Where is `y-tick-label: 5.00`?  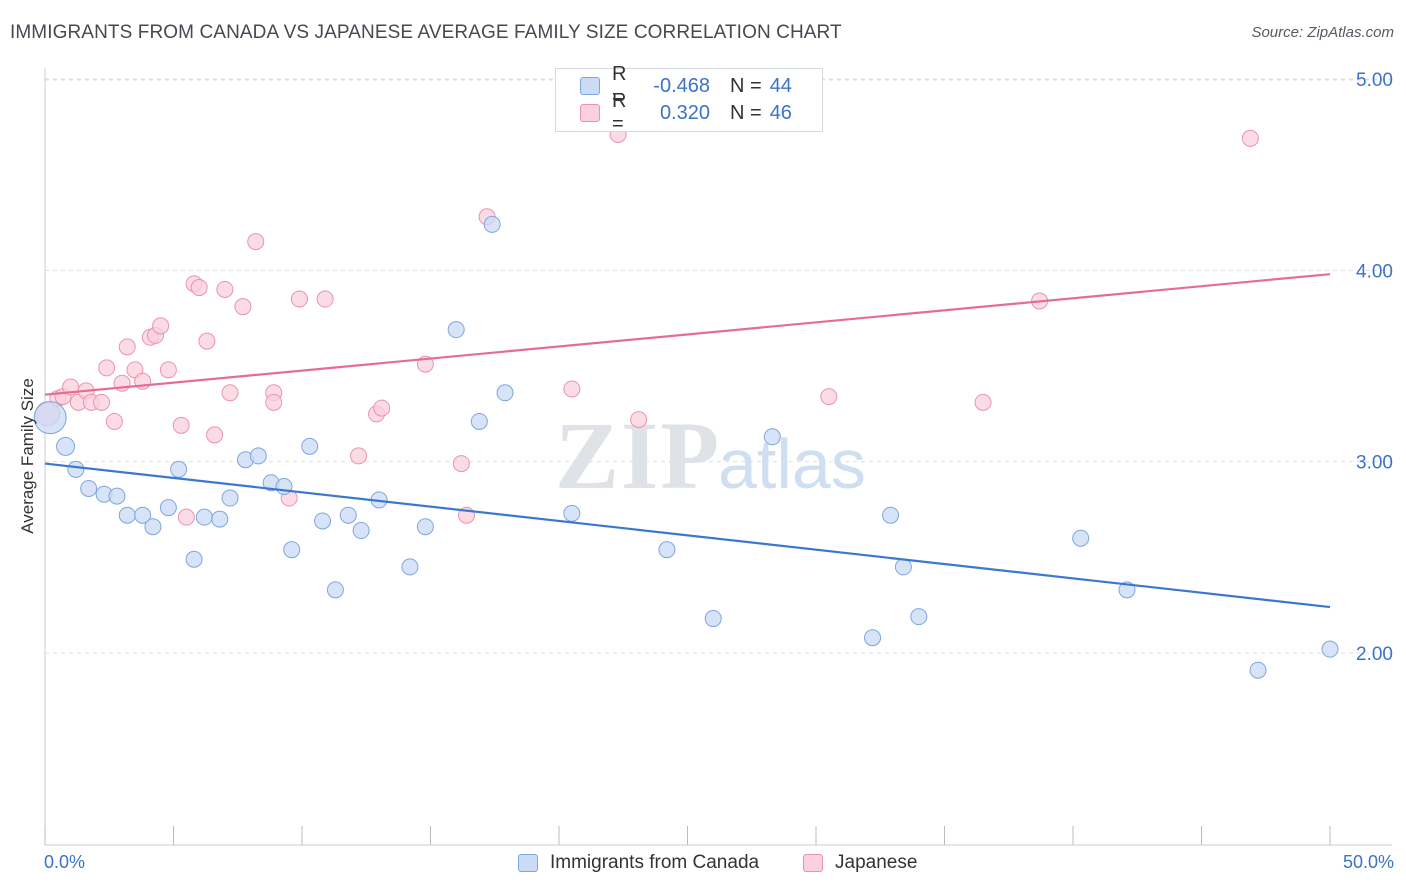
y-tick-label: 5.00 is located at coordinates (1374, 80).